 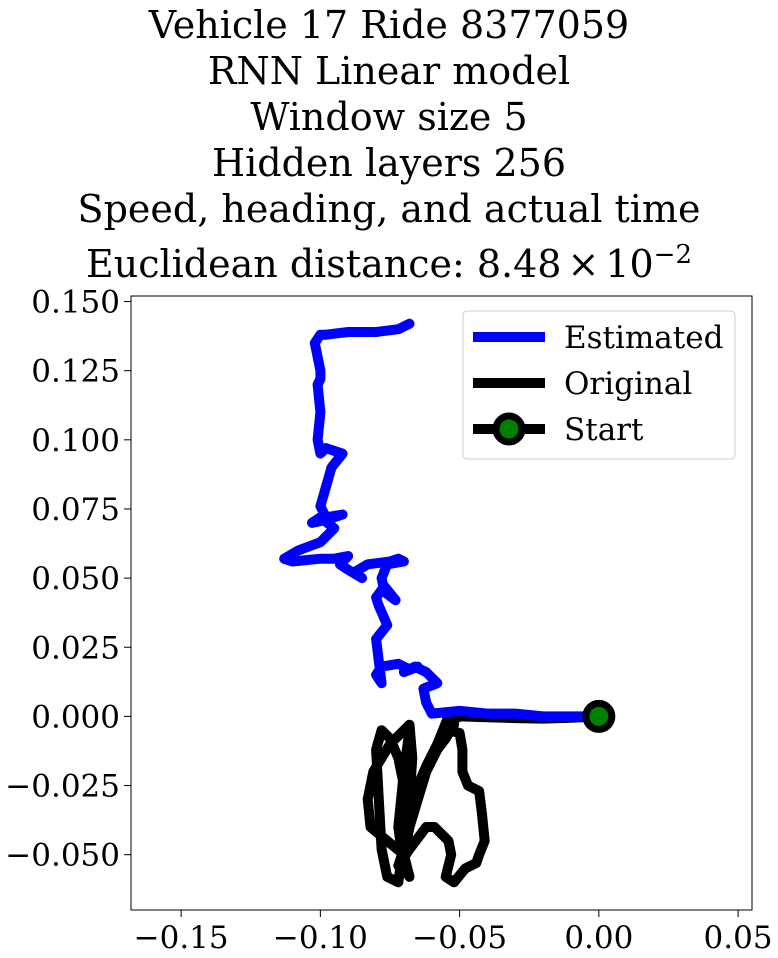 What do you see at coordinates (75, 441) in the screenshot?
I see `y-tick-label: 0.100` at bounding box center [75, 441].